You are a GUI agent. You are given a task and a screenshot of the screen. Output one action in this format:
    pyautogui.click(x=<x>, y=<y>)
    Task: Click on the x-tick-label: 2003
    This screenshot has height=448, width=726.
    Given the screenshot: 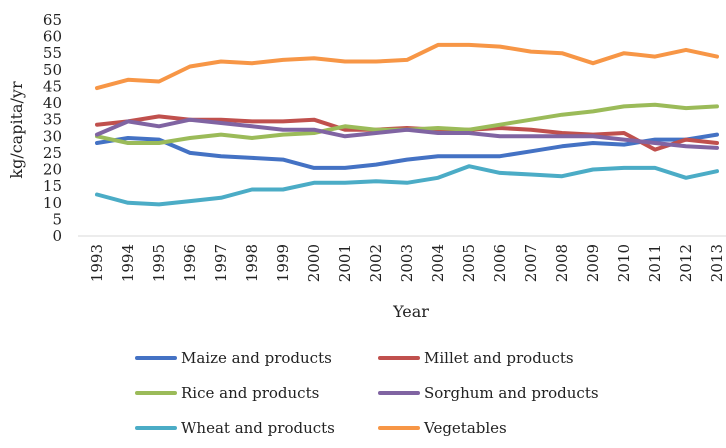 What is the action you would take?
    pyautogui.click(x=407, y=263)
    